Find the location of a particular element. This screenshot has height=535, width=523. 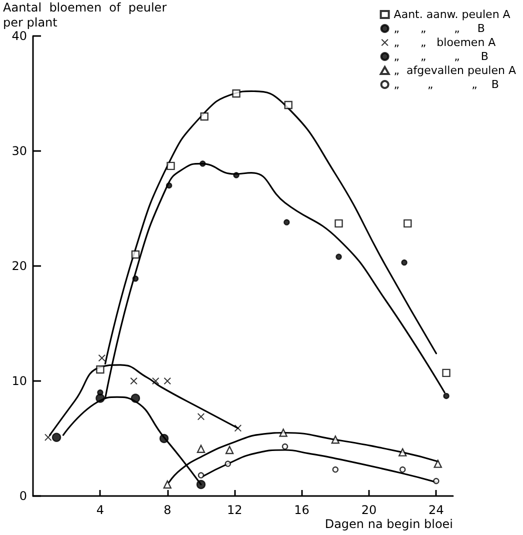

x-tick-label: 24 is located at coordinates (436, 510).